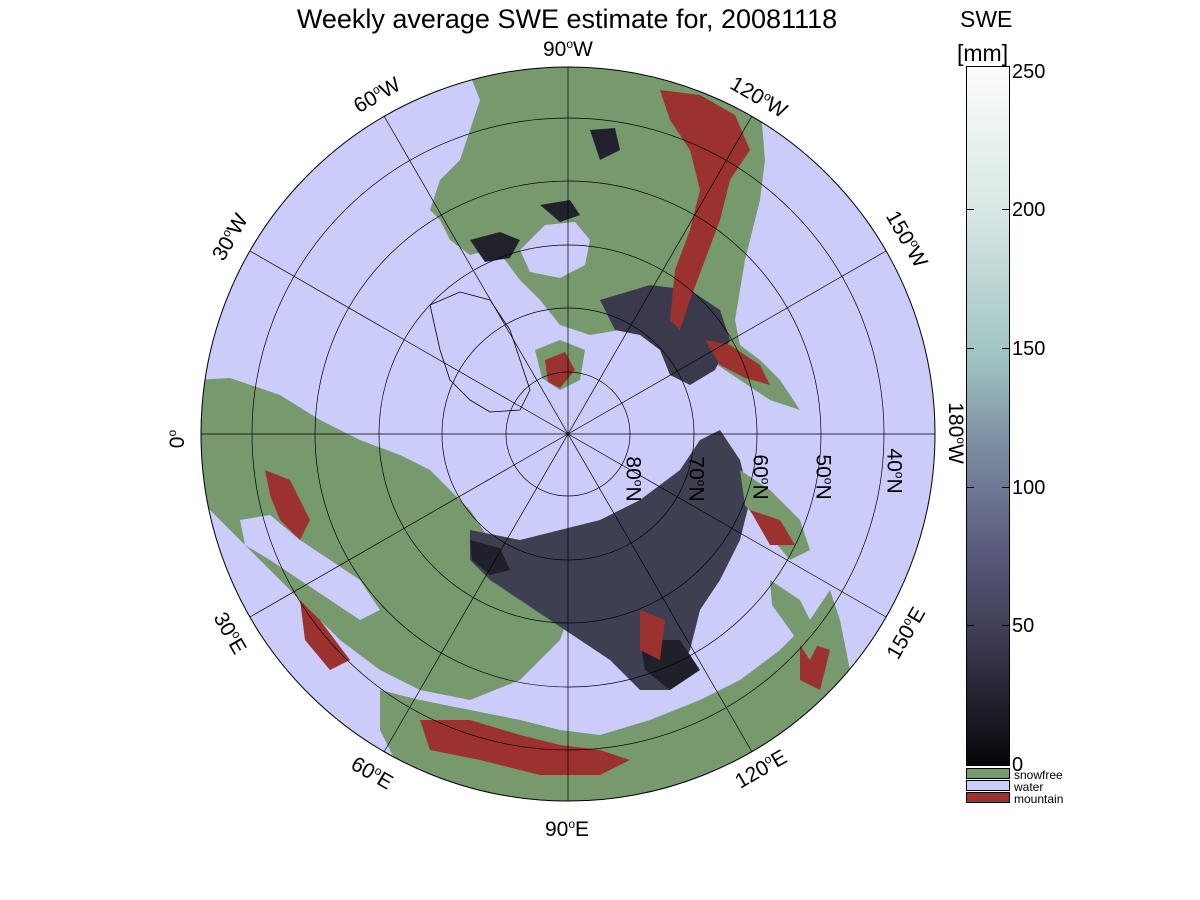 The height and width of the screenshot is (900, 1200). Describe the element at coordinates (585, 615) in the screenshot. I see `siberia-snow-dark` at that location.